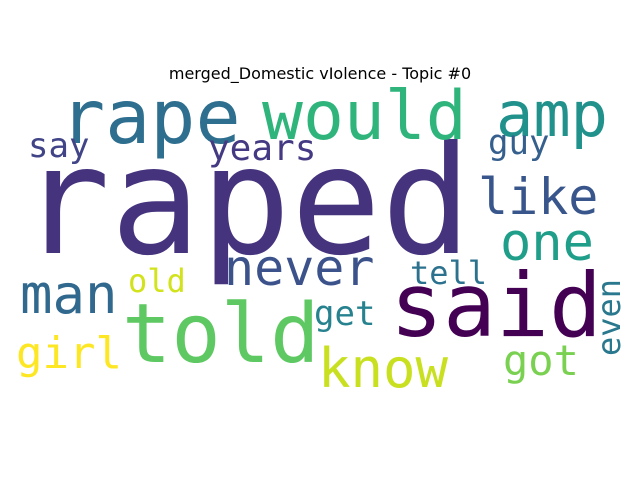  I want to click on word-never: never, so click(299, 268).